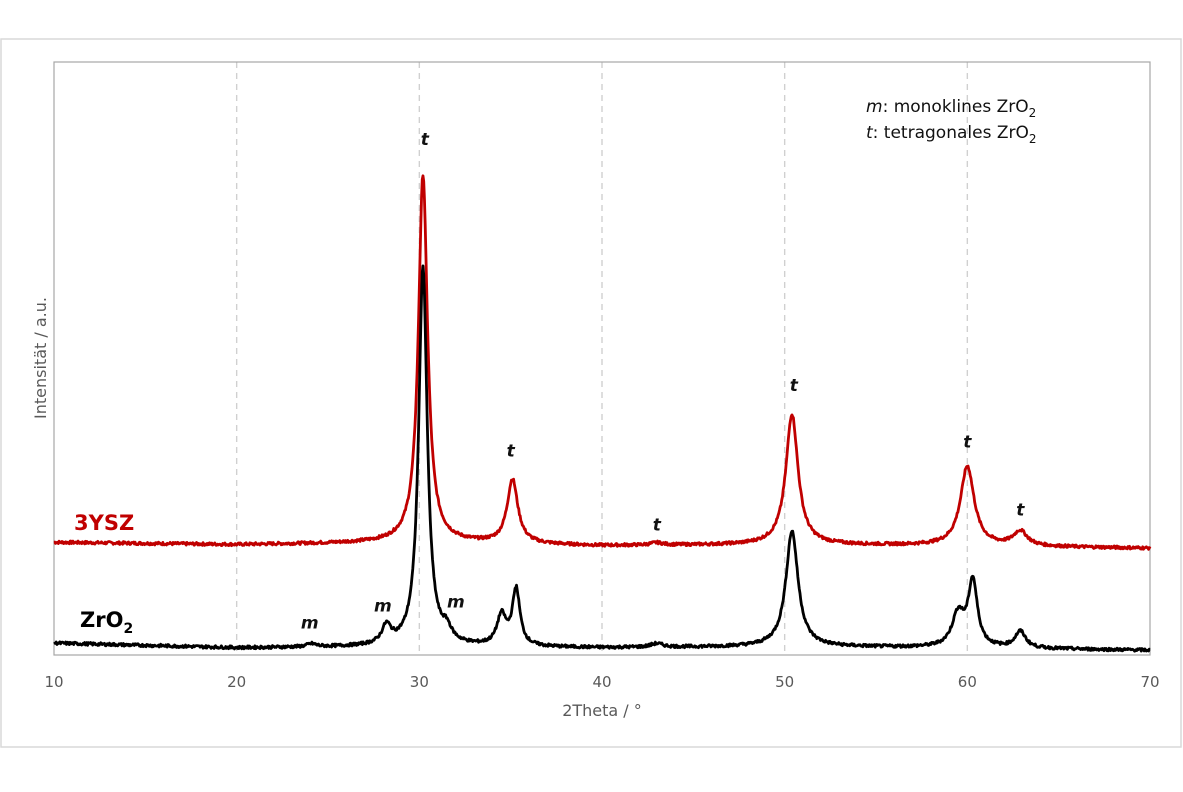  What do you see at coordinates (956, 107) in the screenshot?
I see `legend-text-m: : monoklines ZrO` at bounding box center [956, 107].